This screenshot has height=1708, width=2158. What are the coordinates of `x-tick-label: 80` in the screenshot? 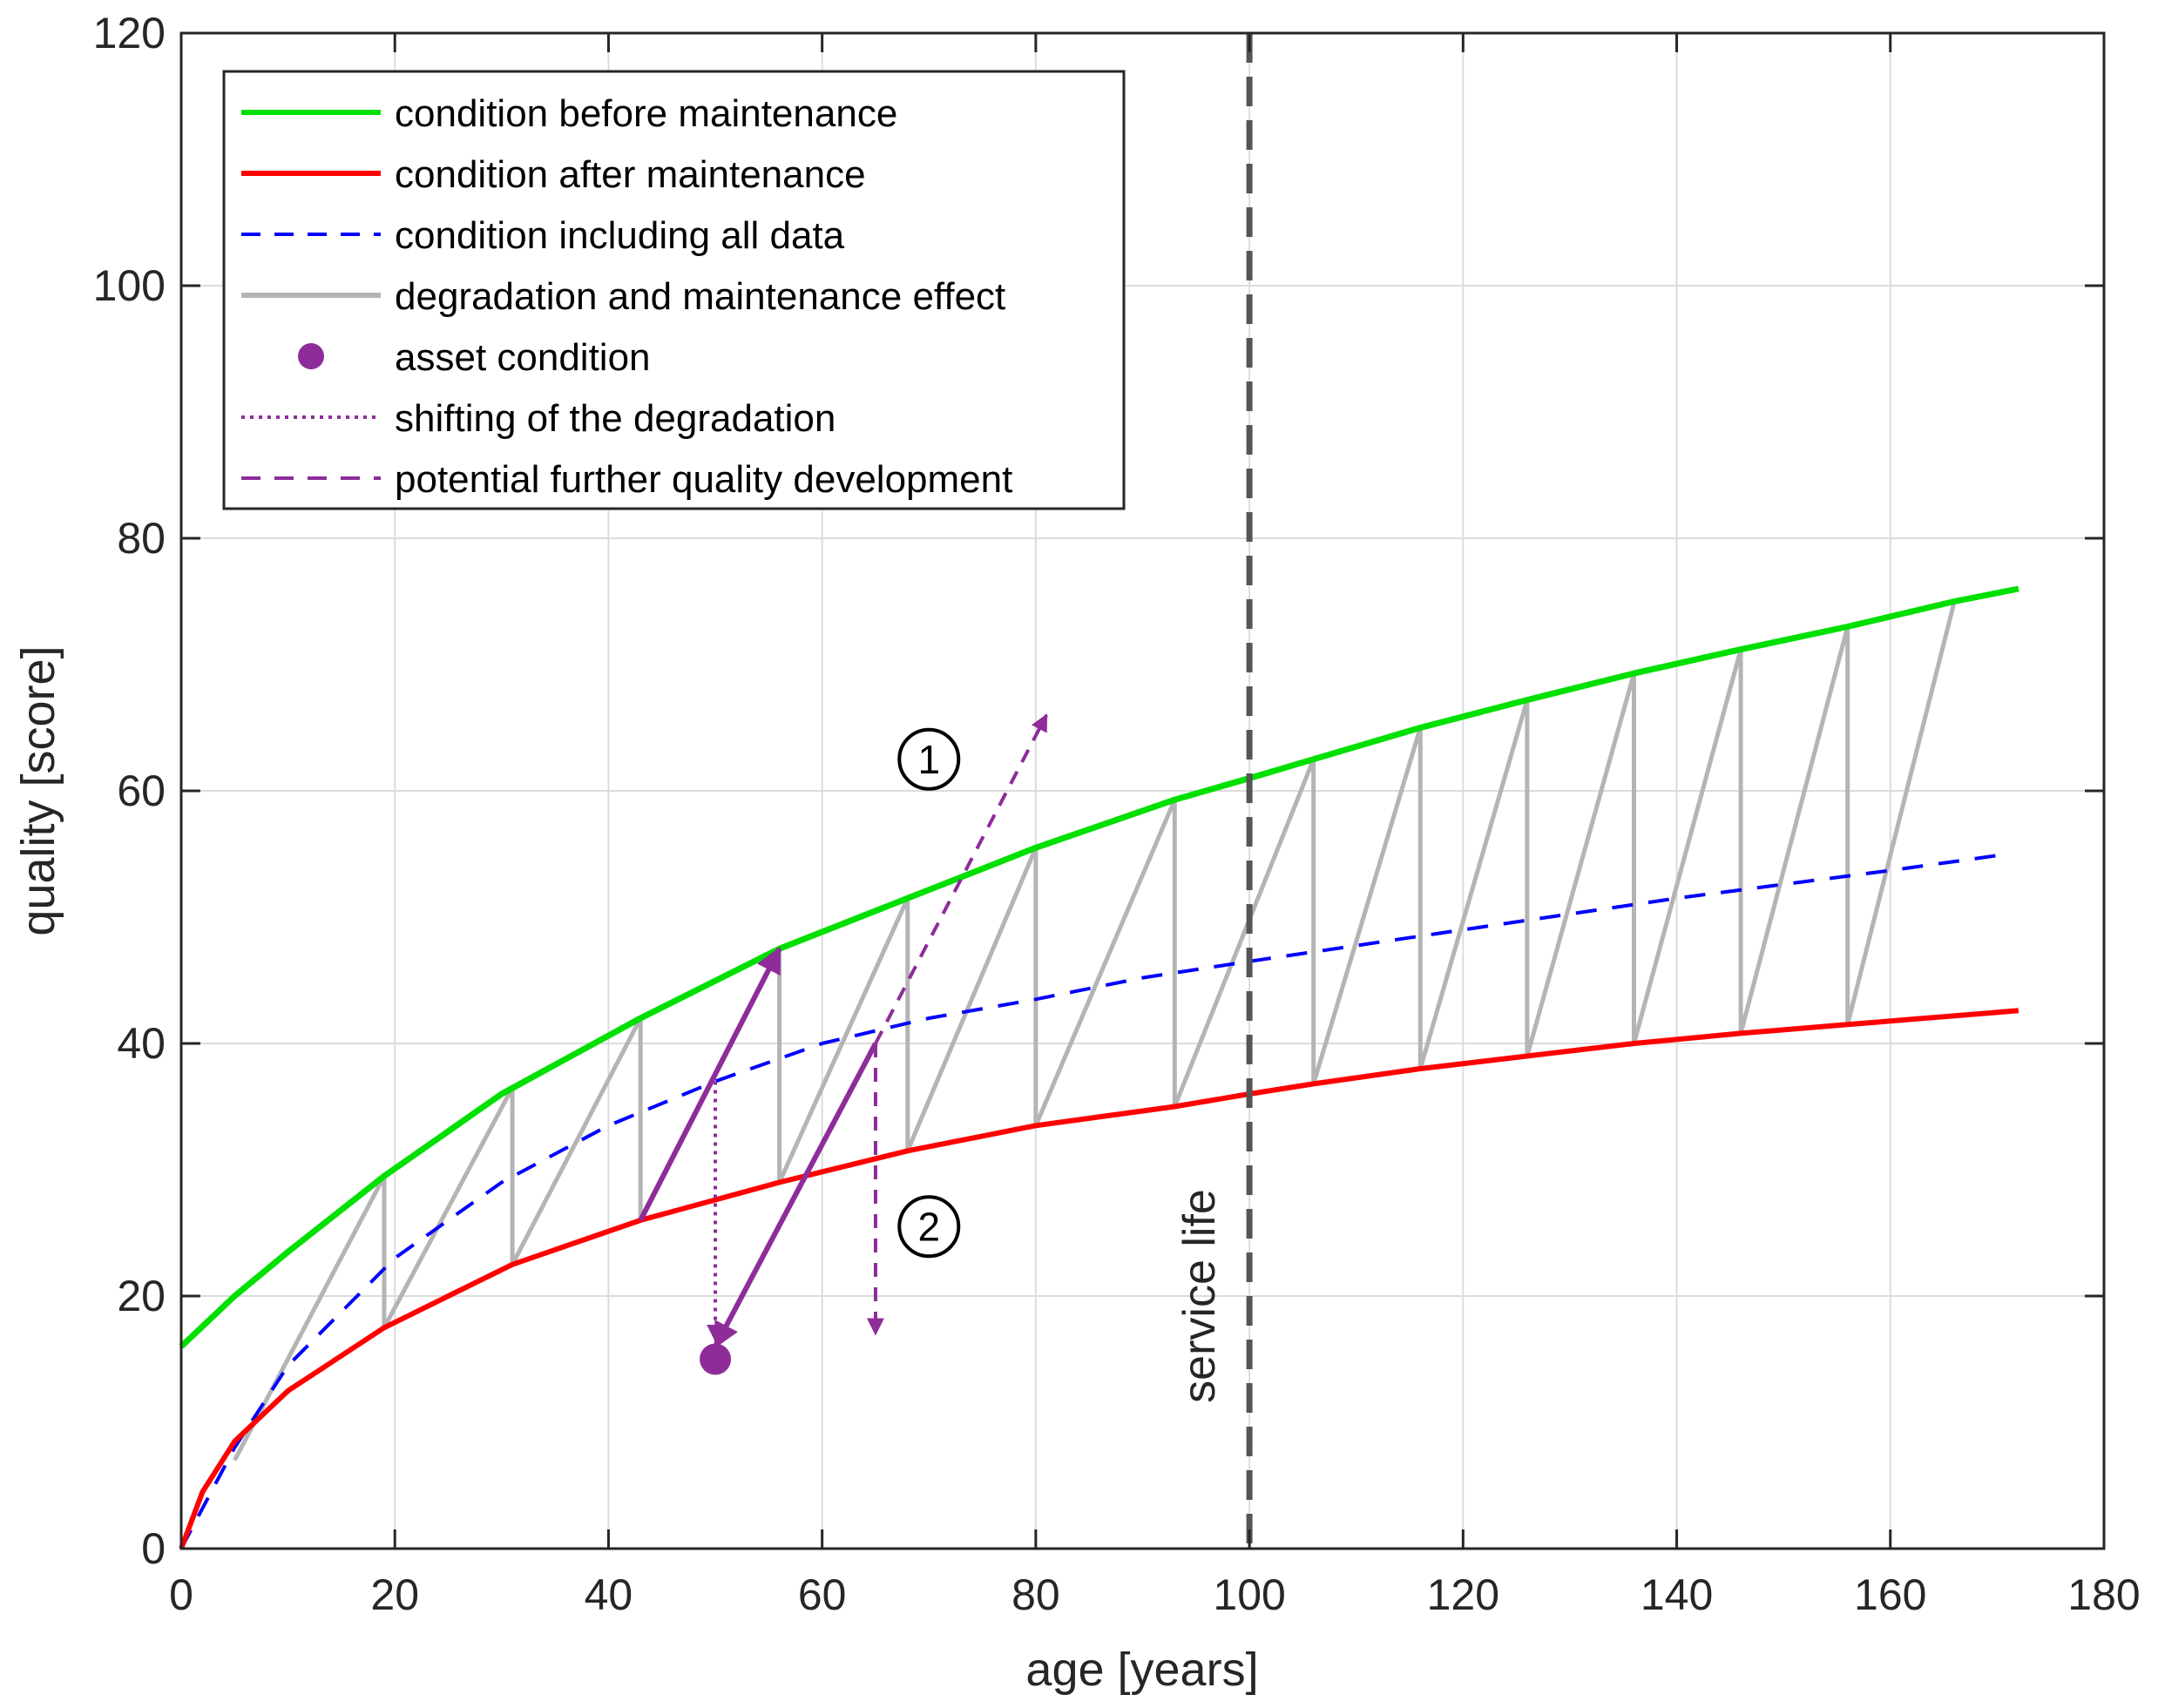 It's located at (1035, 1594).